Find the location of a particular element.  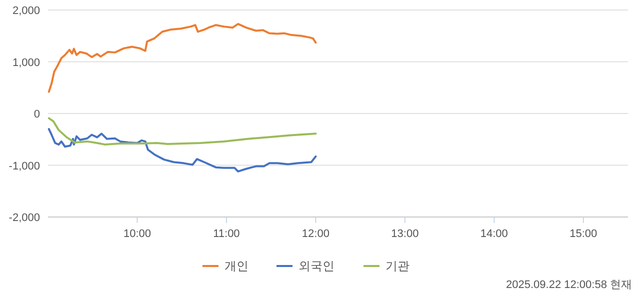

x-tick-label: 13:00 is located at coordinates (405, 234).